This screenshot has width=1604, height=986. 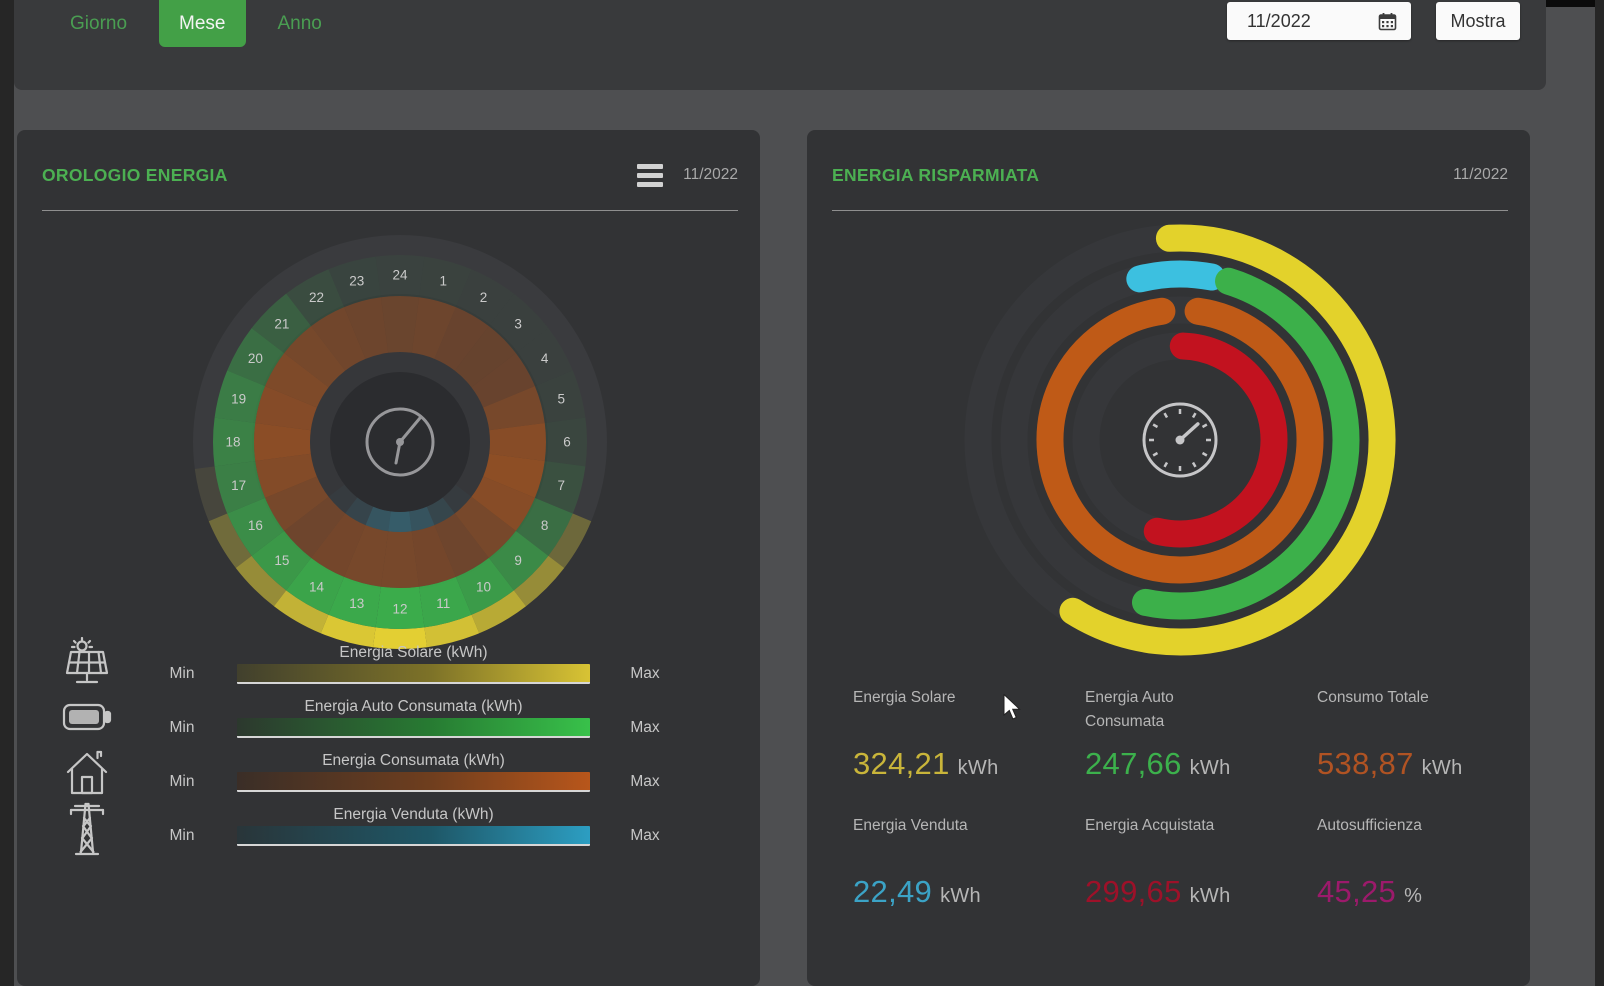 I want to click on tab-anno: Anno, so click(x=300, y=23).